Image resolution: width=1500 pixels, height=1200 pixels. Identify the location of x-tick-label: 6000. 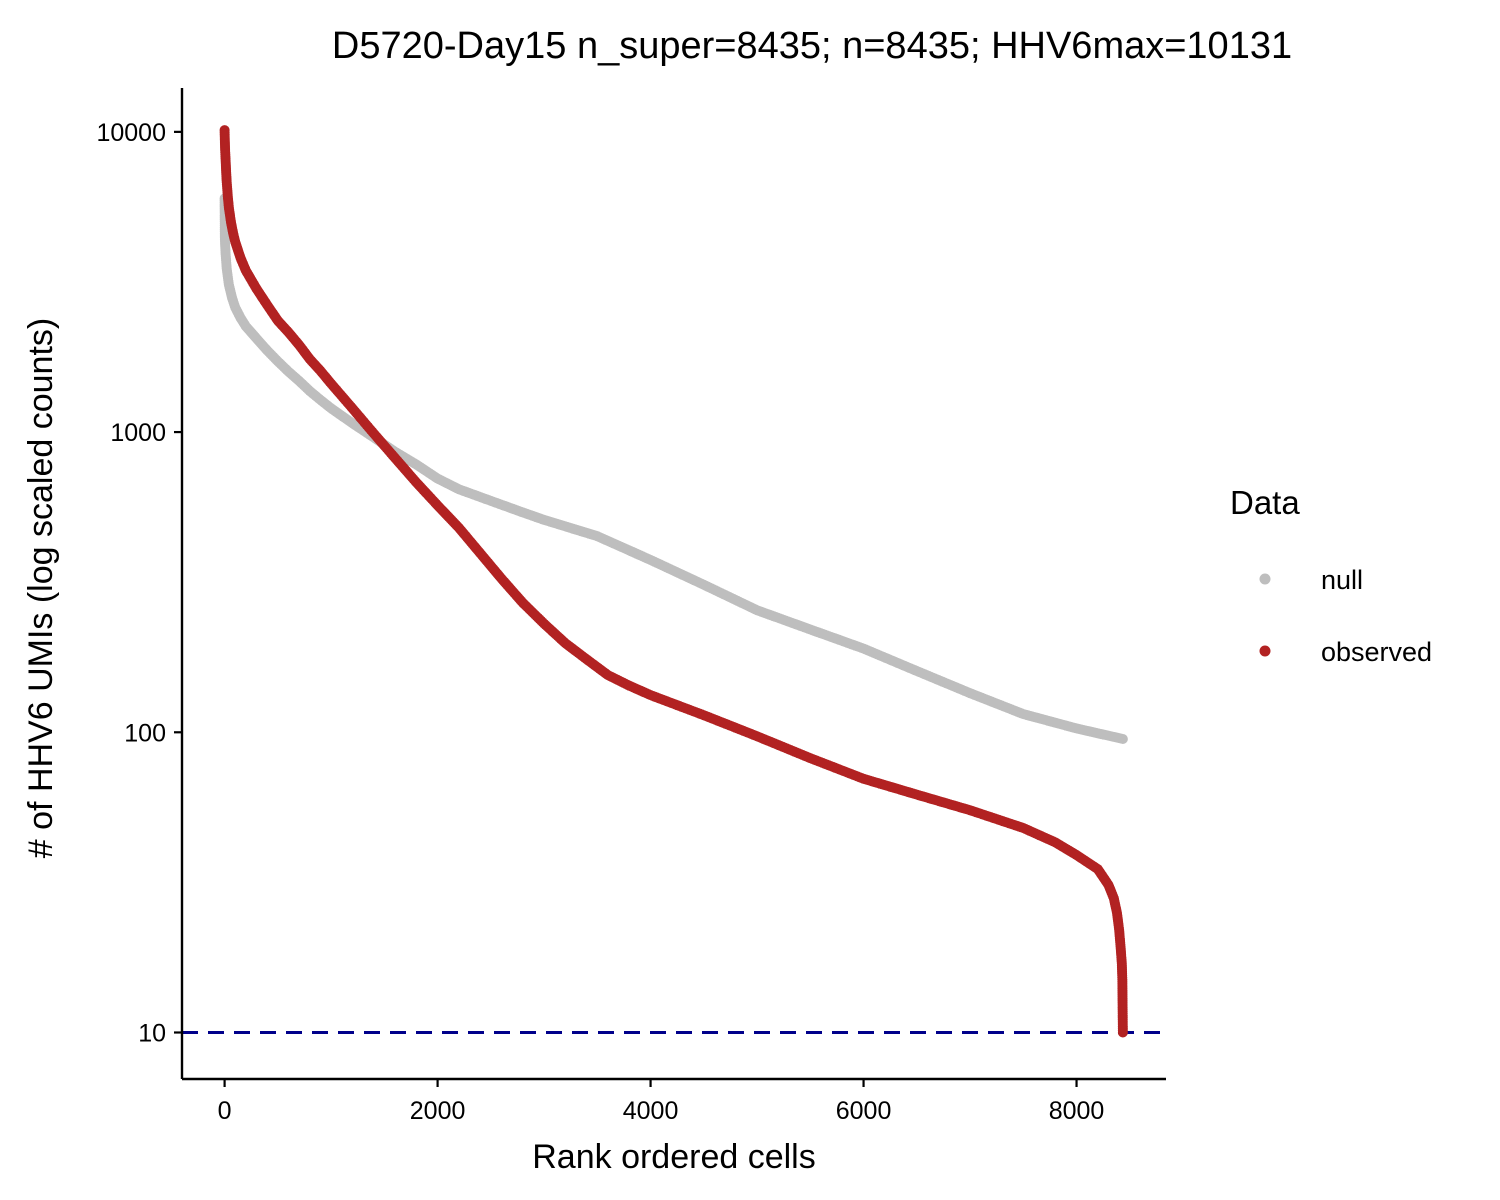
(864, 1111).